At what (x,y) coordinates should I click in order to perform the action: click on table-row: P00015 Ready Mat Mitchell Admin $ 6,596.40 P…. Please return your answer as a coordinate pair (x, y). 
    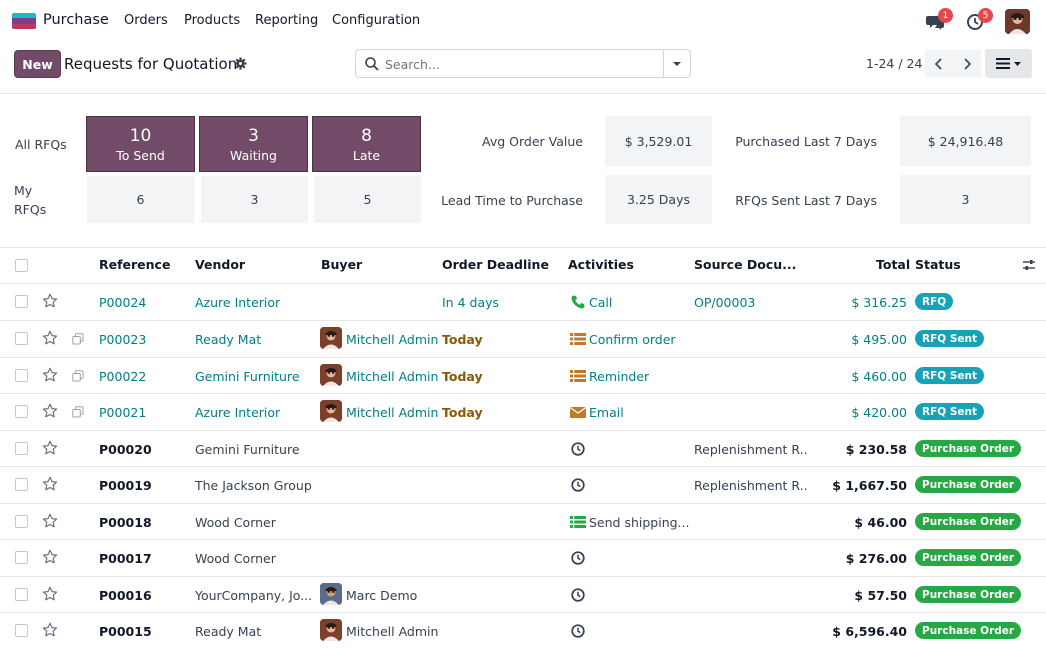
    Looking at the image, I should click on (523, 630).